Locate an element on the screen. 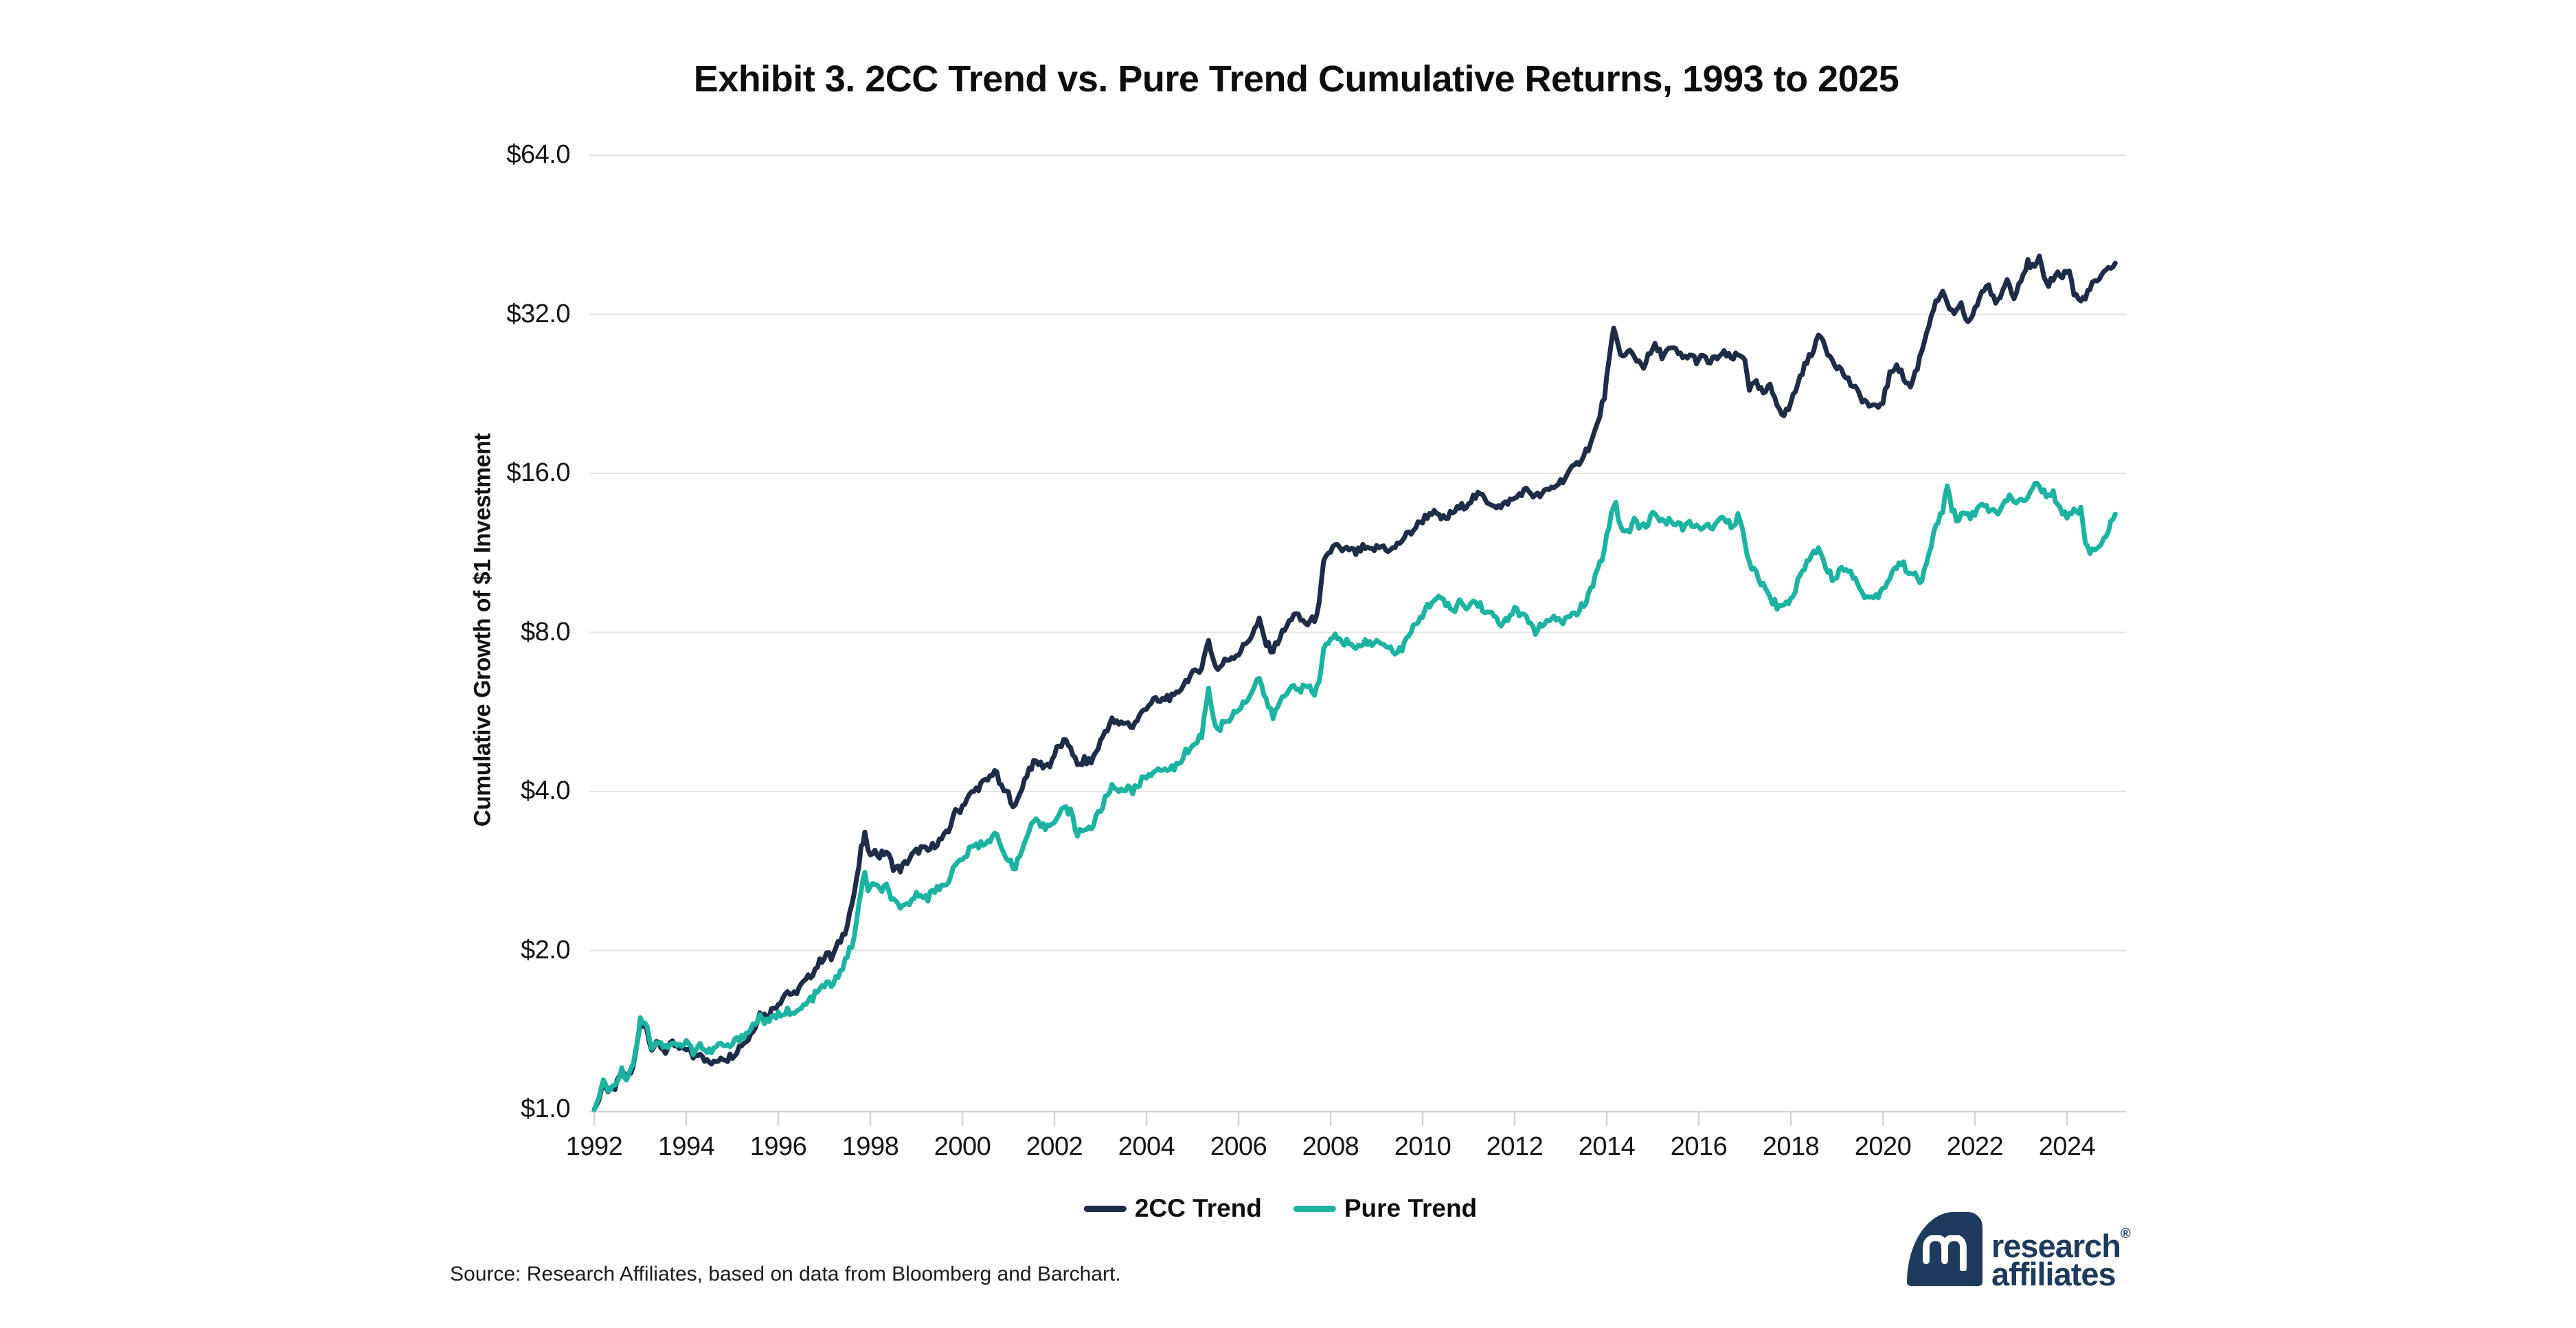  x-tick-label: 2002 is located at coordinates (1054, 1146).